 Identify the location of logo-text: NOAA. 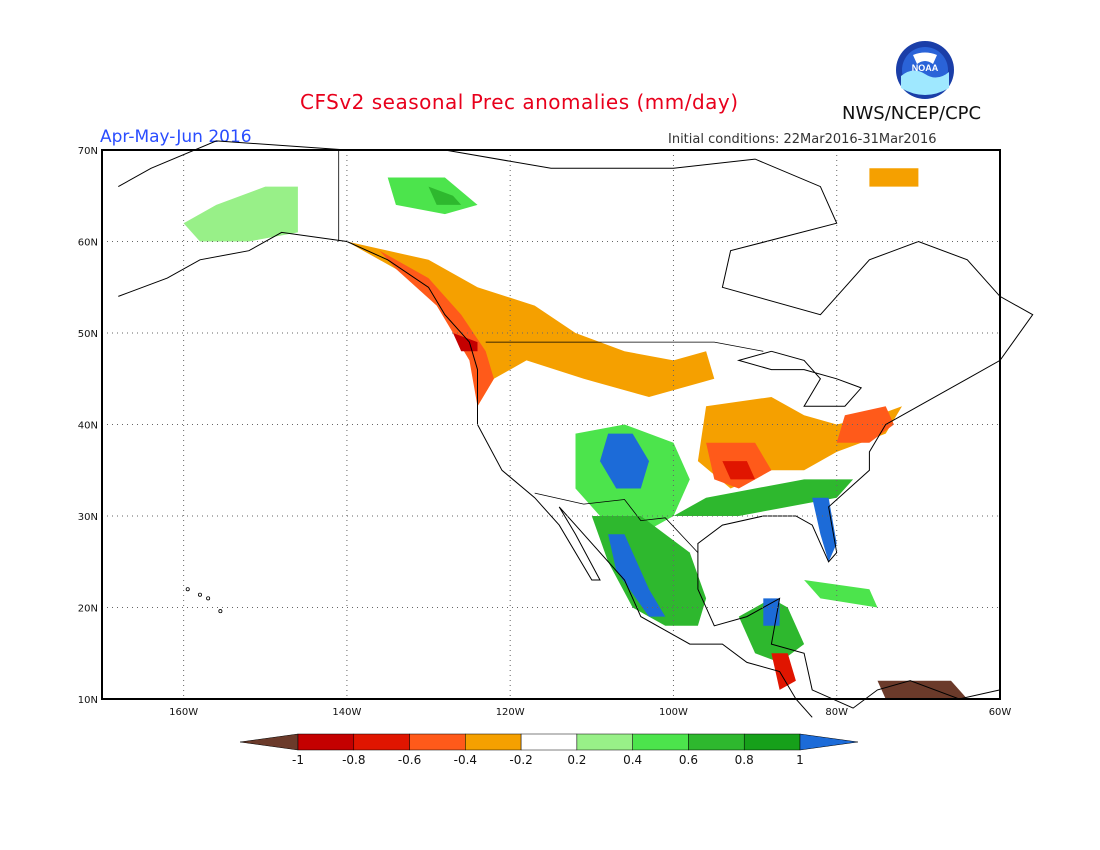
(925, 68).